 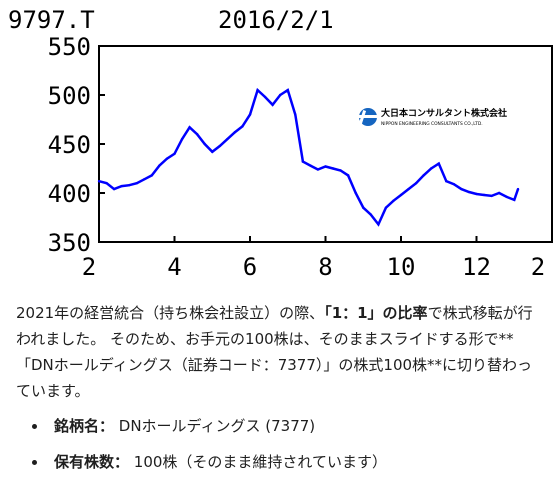 What do you see at coordinates (250, 267) in the screenshot?
I see `x-tick-label: 6` at bounding box center [250, 267].